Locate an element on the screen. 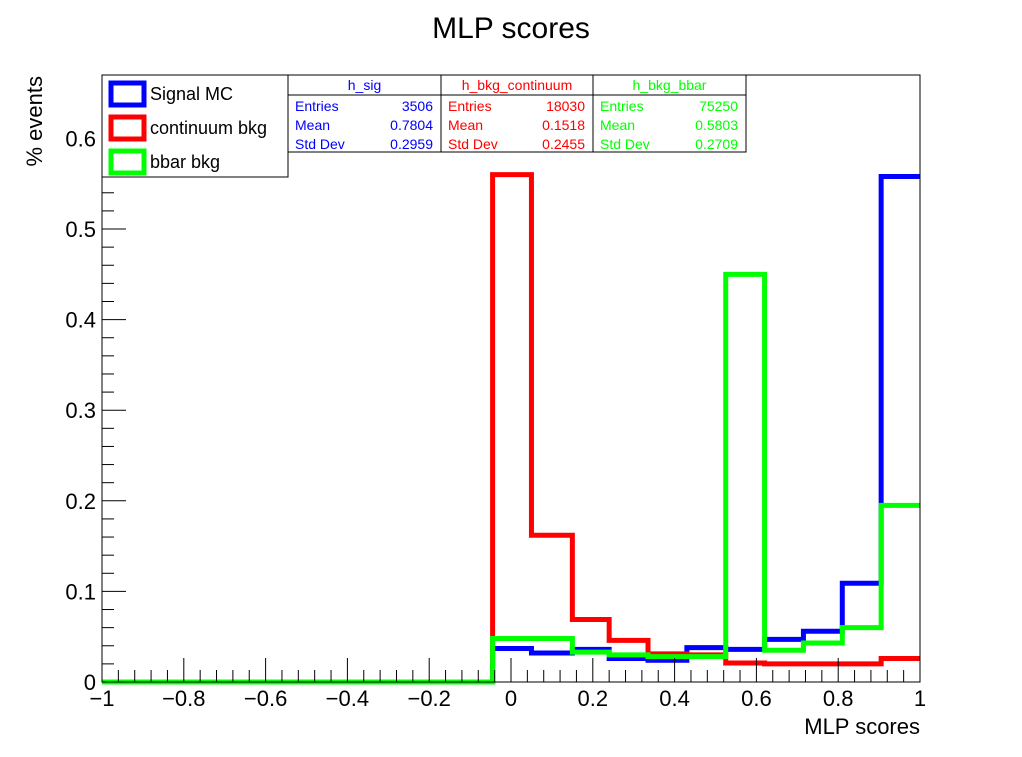 The width and height of the screenshot is (1022, 757). y-tick-label: 0.5 is located at coordinates (80, 229).